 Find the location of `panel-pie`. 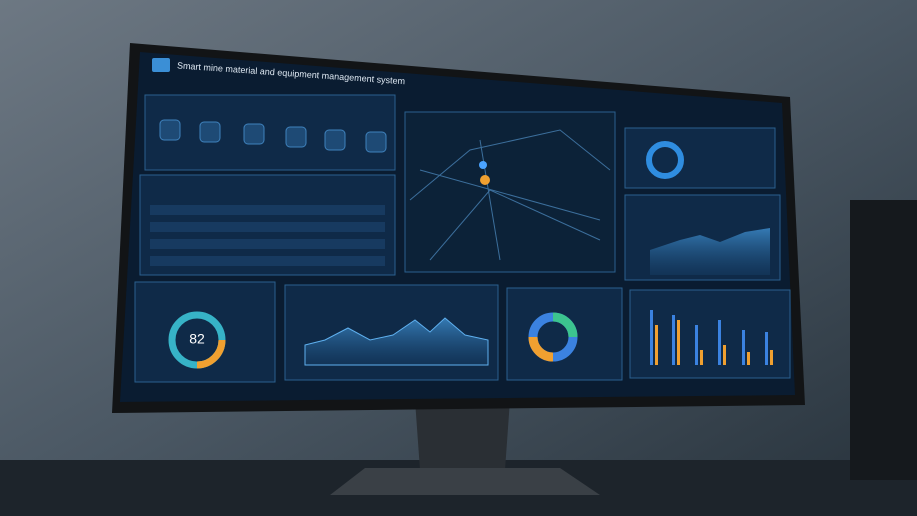

panel-pie is located at coordinates (564, 334).